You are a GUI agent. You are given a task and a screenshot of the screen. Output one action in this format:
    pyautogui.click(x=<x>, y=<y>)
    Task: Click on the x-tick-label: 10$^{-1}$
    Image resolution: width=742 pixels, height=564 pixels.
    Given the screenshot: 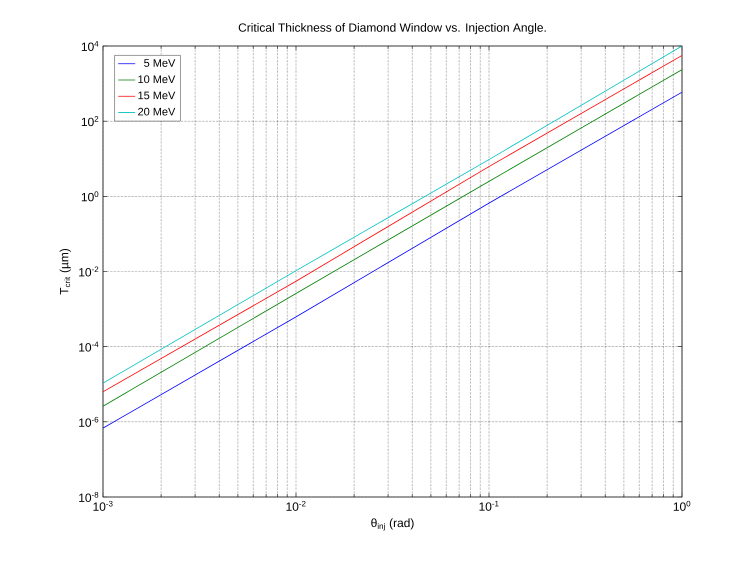 What is the action you would take?
    pyautogui.click(x=489, y=505)
    